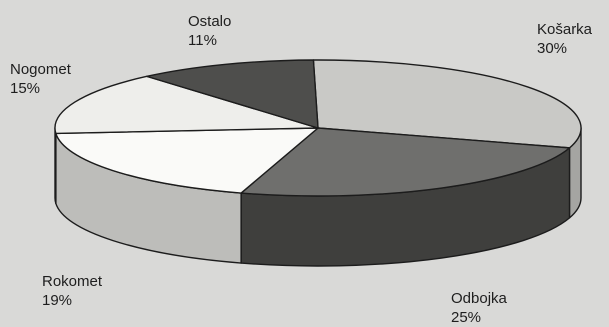  I want to click on label-odbojka: Odbojka 25%, so click(479, 308).